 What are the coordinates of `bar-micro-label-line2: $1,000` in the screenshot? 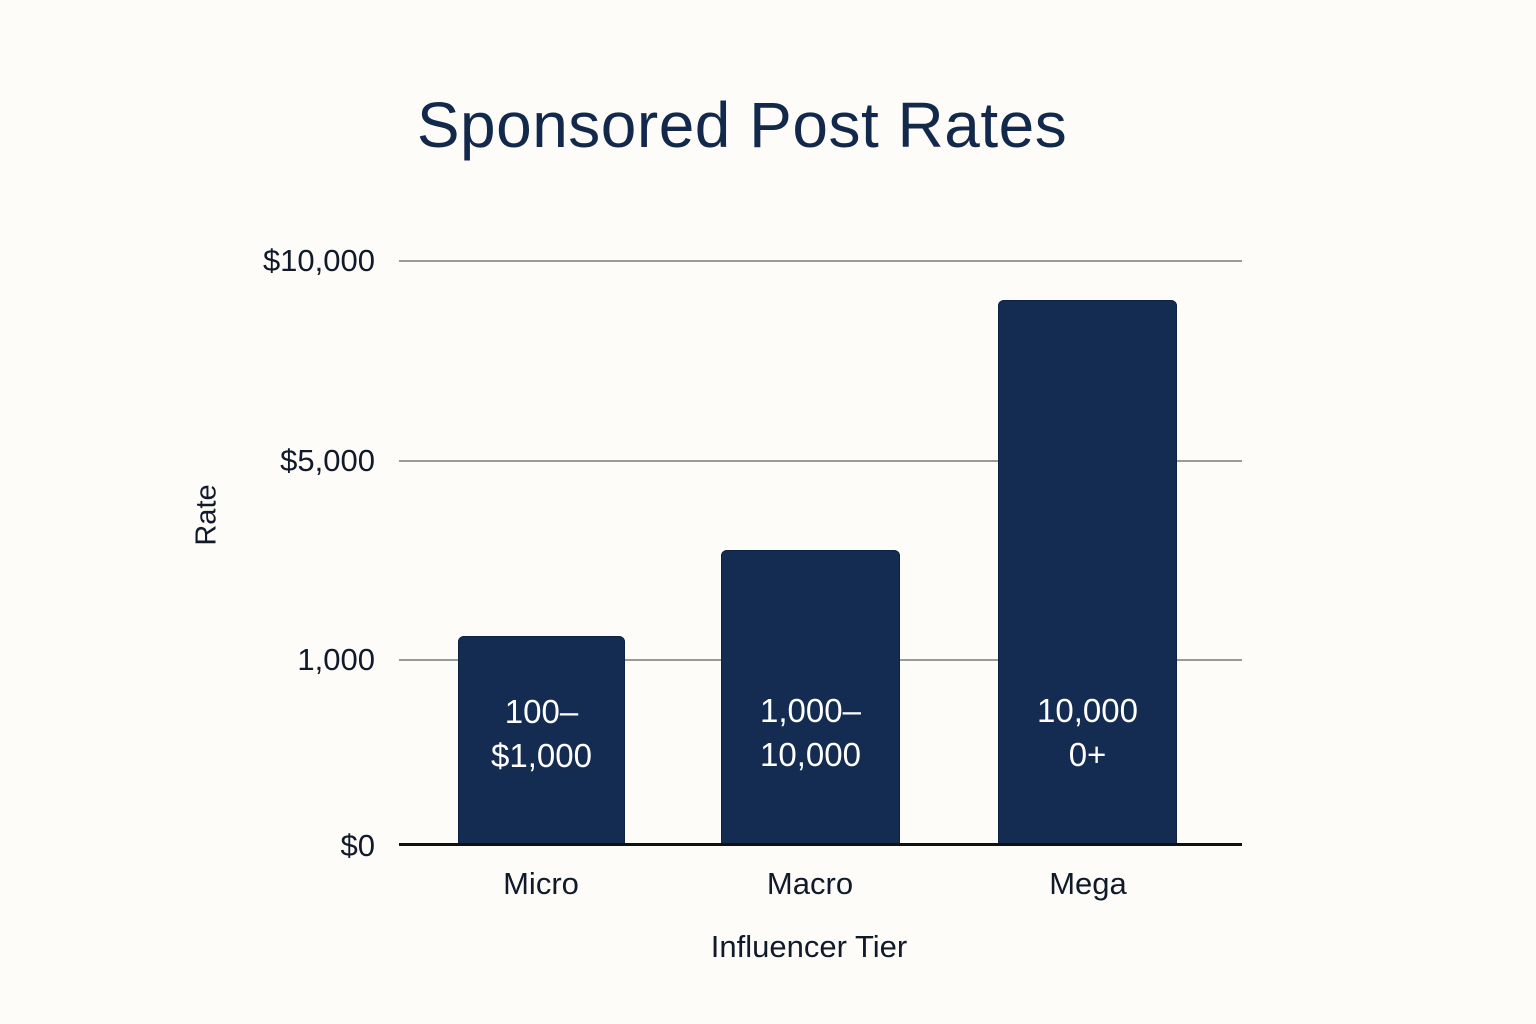 It's located at (541, 755).